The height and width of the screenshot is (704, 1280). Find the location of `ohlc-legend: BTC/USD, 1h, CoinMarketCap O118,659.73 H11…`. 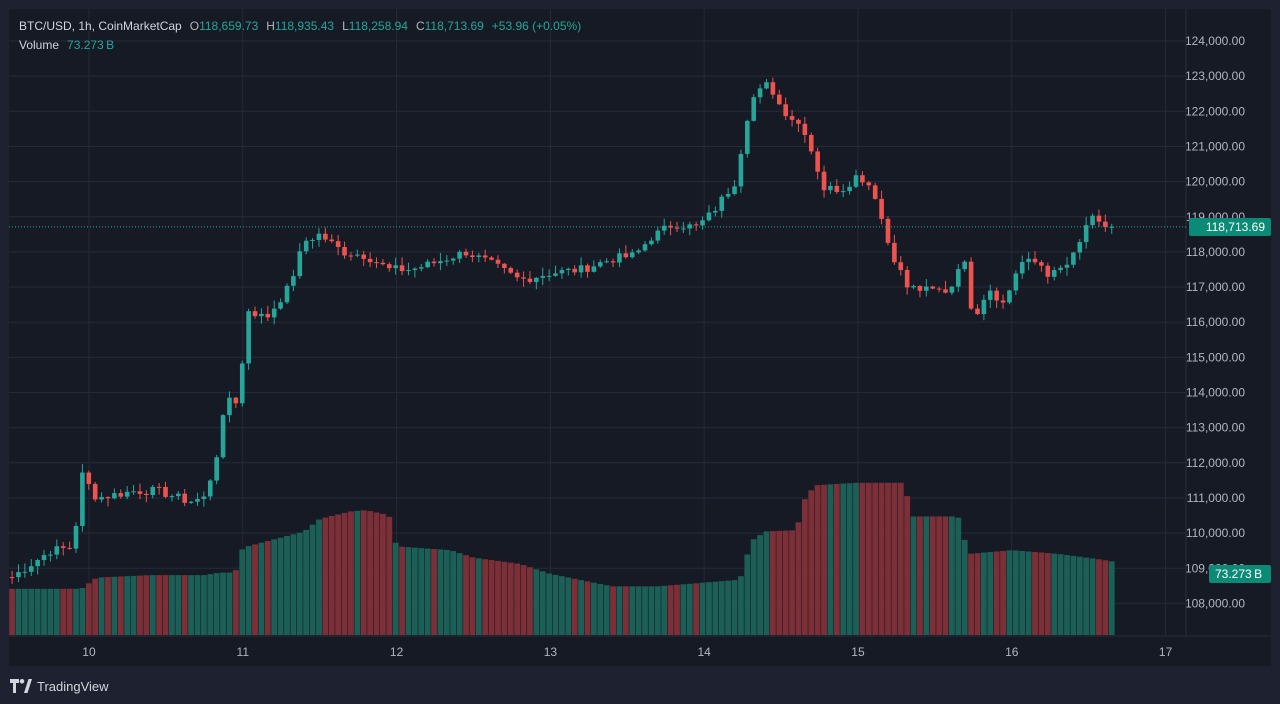

ohlc-legend: BTC/USD, 1h, CoinMarketCap O118,659.73 H11… is located at coordinates (300, 26).